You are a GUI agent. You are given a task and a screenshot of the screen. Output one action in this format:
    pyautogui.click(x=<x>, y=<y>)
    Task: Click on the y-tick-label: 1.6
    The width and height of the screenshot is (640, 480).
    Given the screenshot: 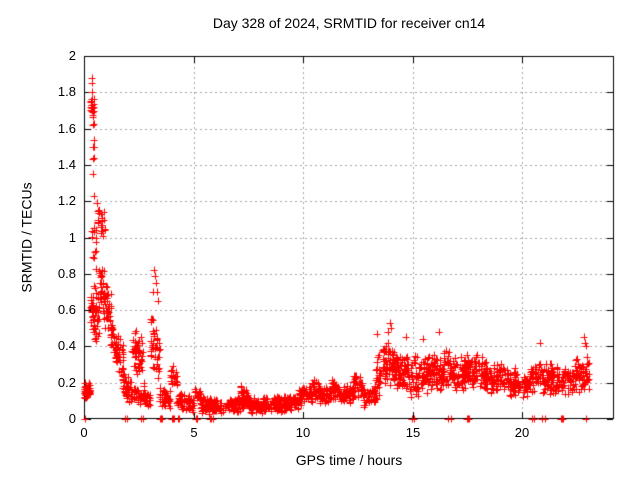 What is the action you would take?
    pyautogui.click(x=66, y=128)
    